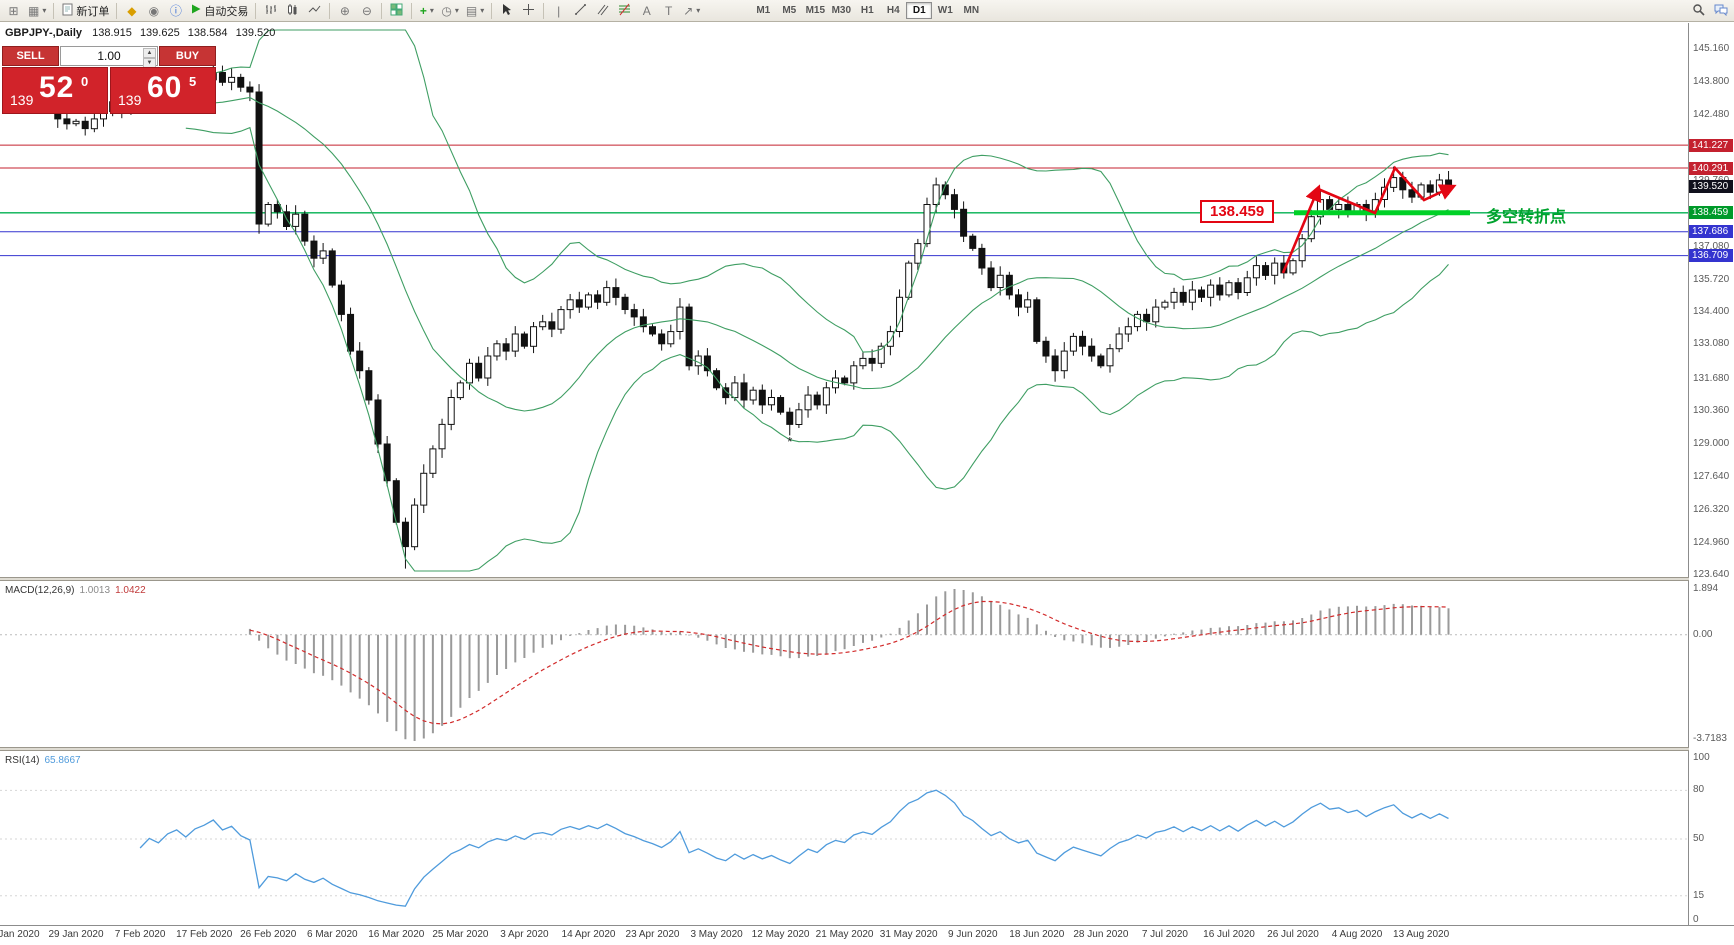 The image size is (1734, 945). Describe the element at coordinates (624, 10) in the screenshot. I see `fibonacci-button` at that location.